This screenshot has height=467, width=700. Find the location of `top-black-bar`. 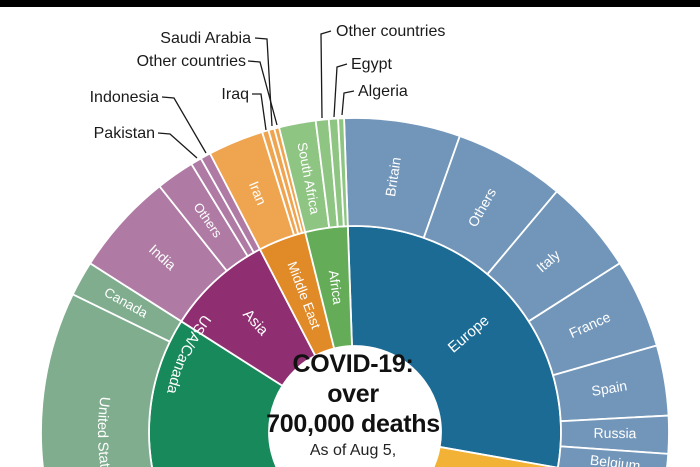

top-black-bar is located at coordinates (350, 3).